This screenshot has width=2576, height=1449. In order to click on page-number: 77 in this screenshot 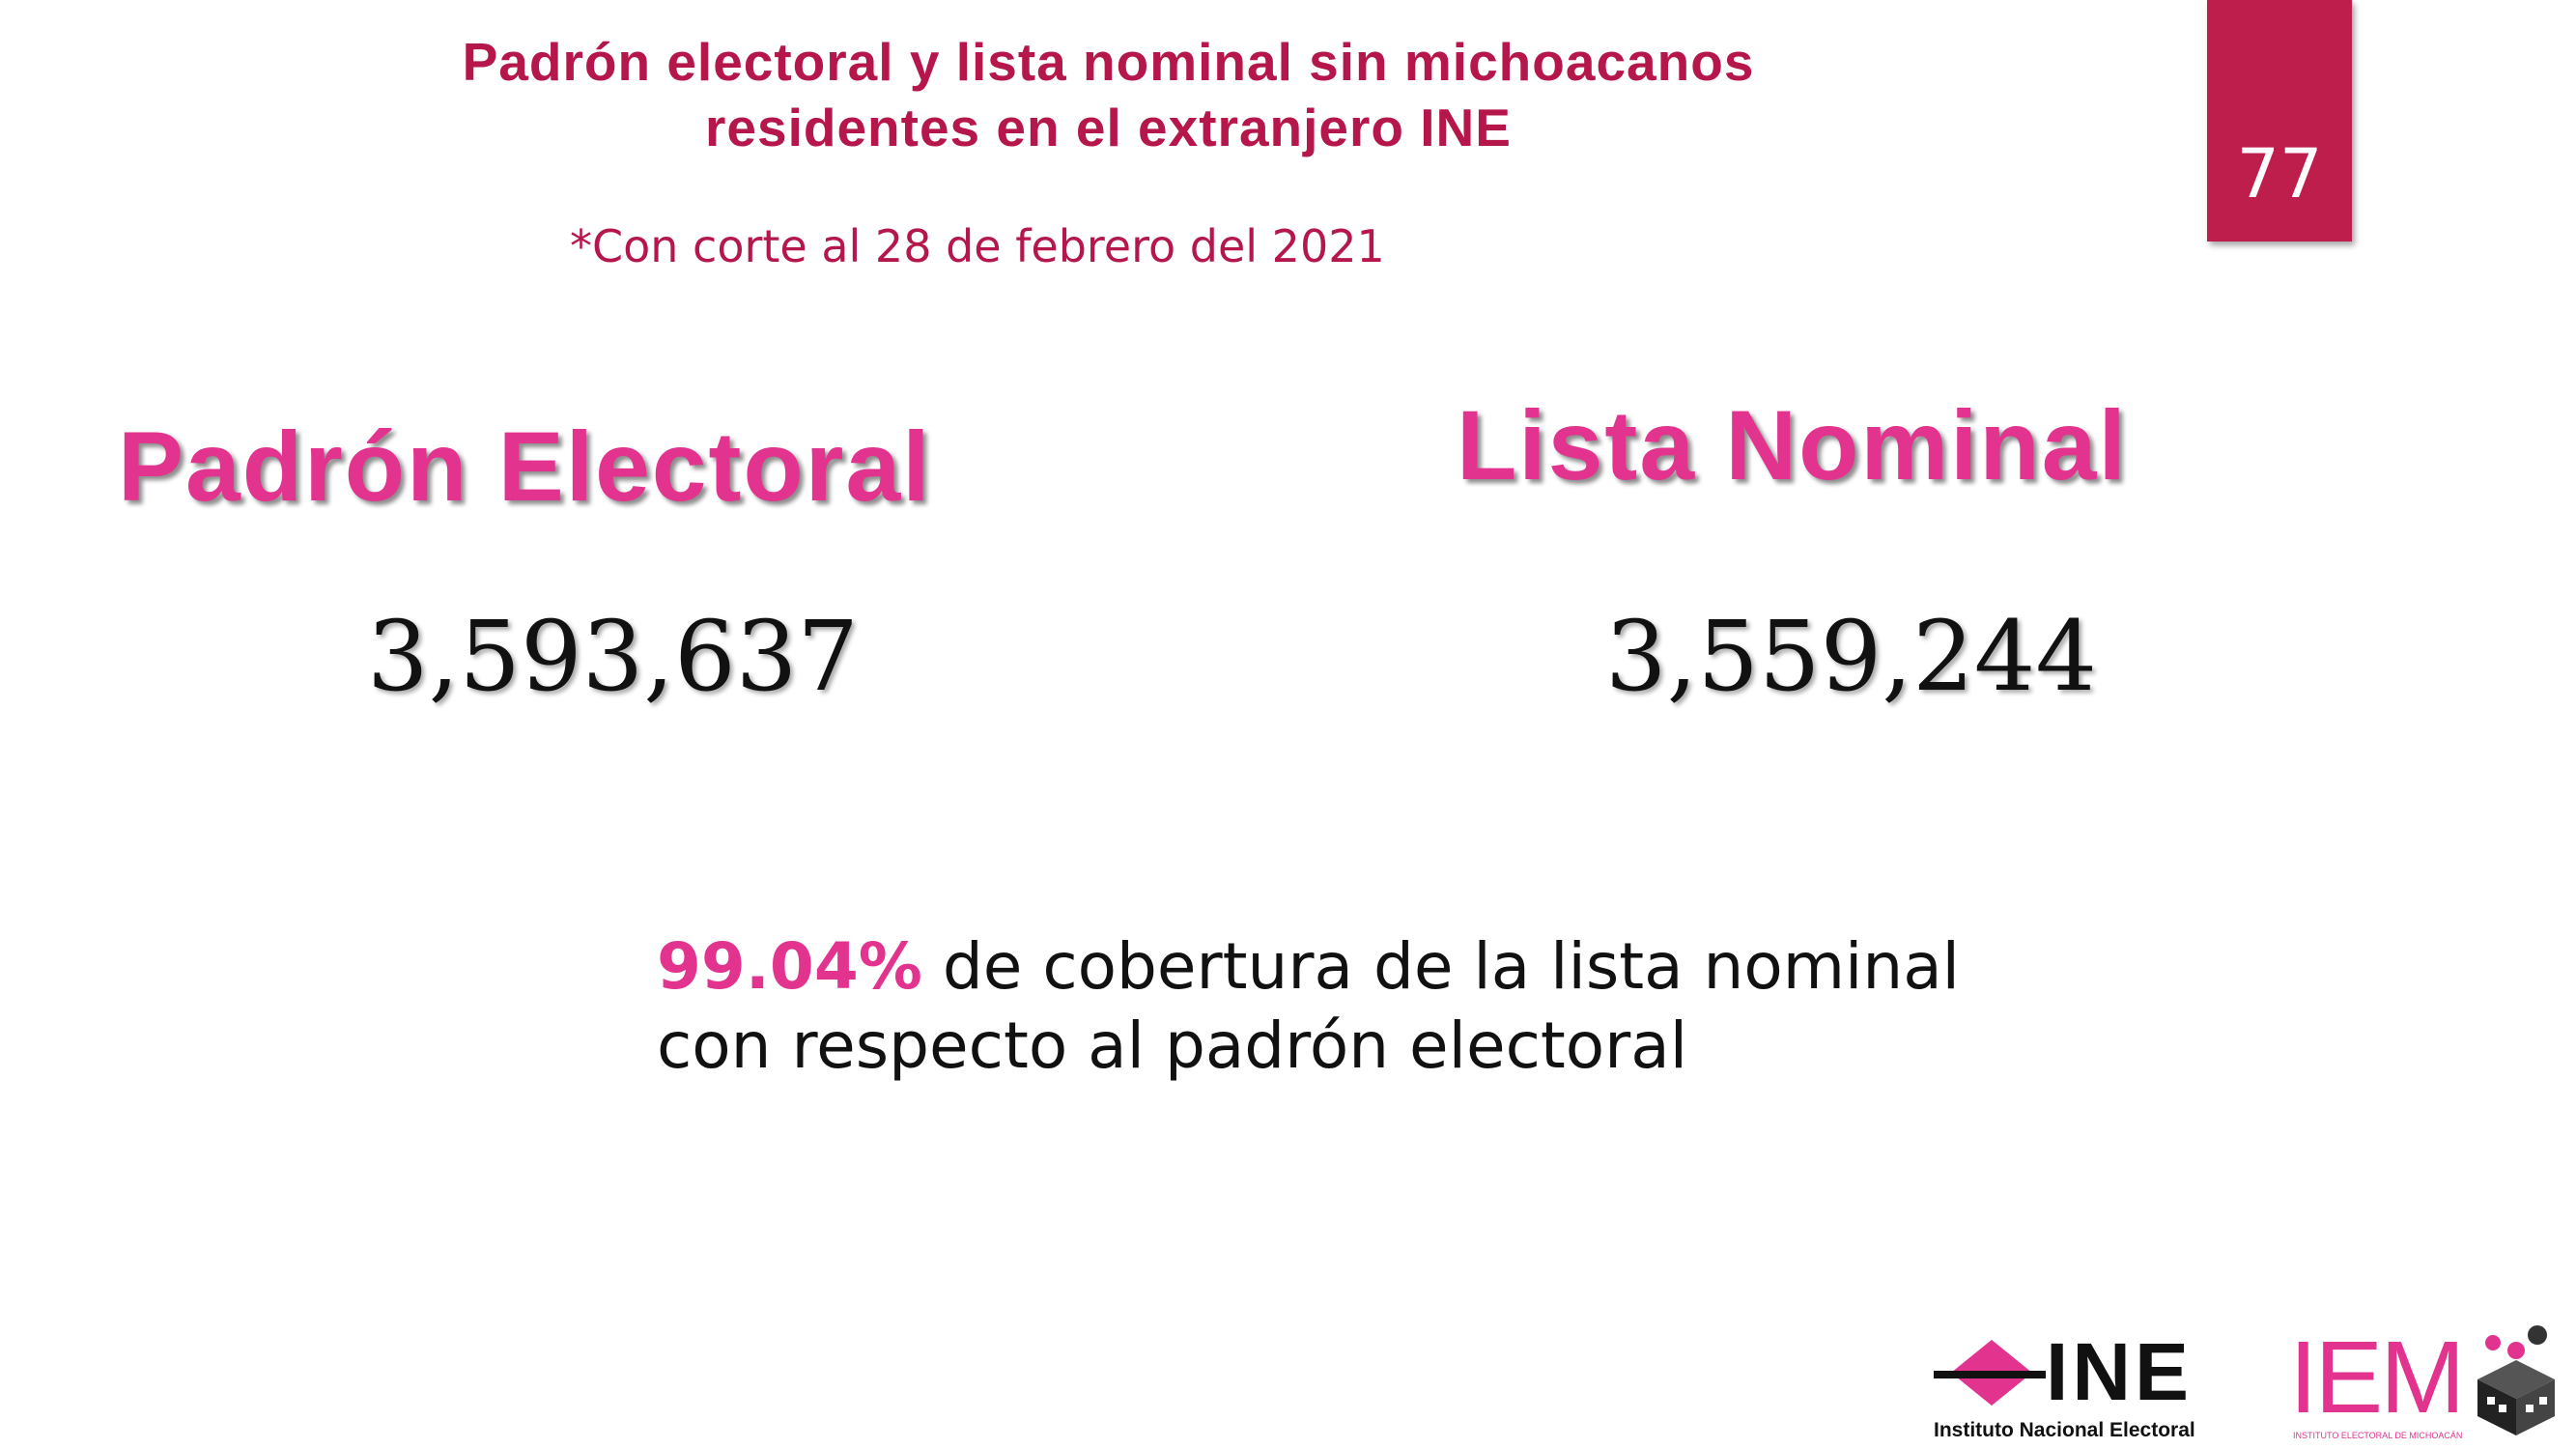, I will do `click(2279, 173)`.